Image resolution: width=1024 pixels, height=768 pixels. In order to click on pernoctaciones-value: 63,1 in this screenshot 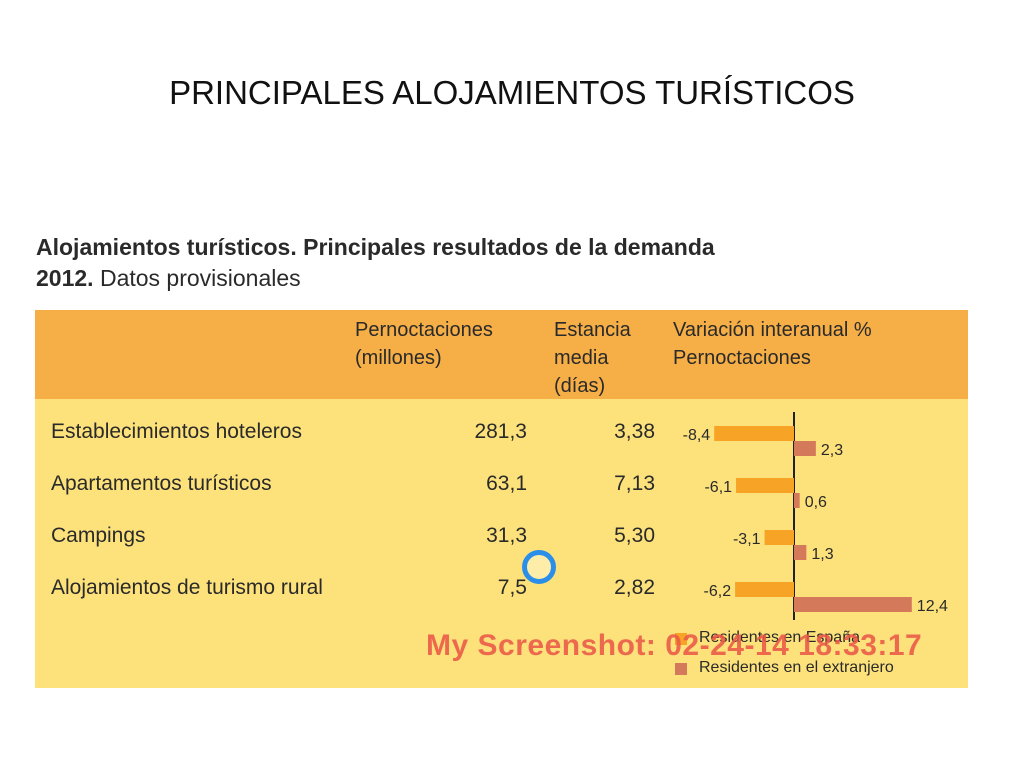, I will do `click(506, 483)`.